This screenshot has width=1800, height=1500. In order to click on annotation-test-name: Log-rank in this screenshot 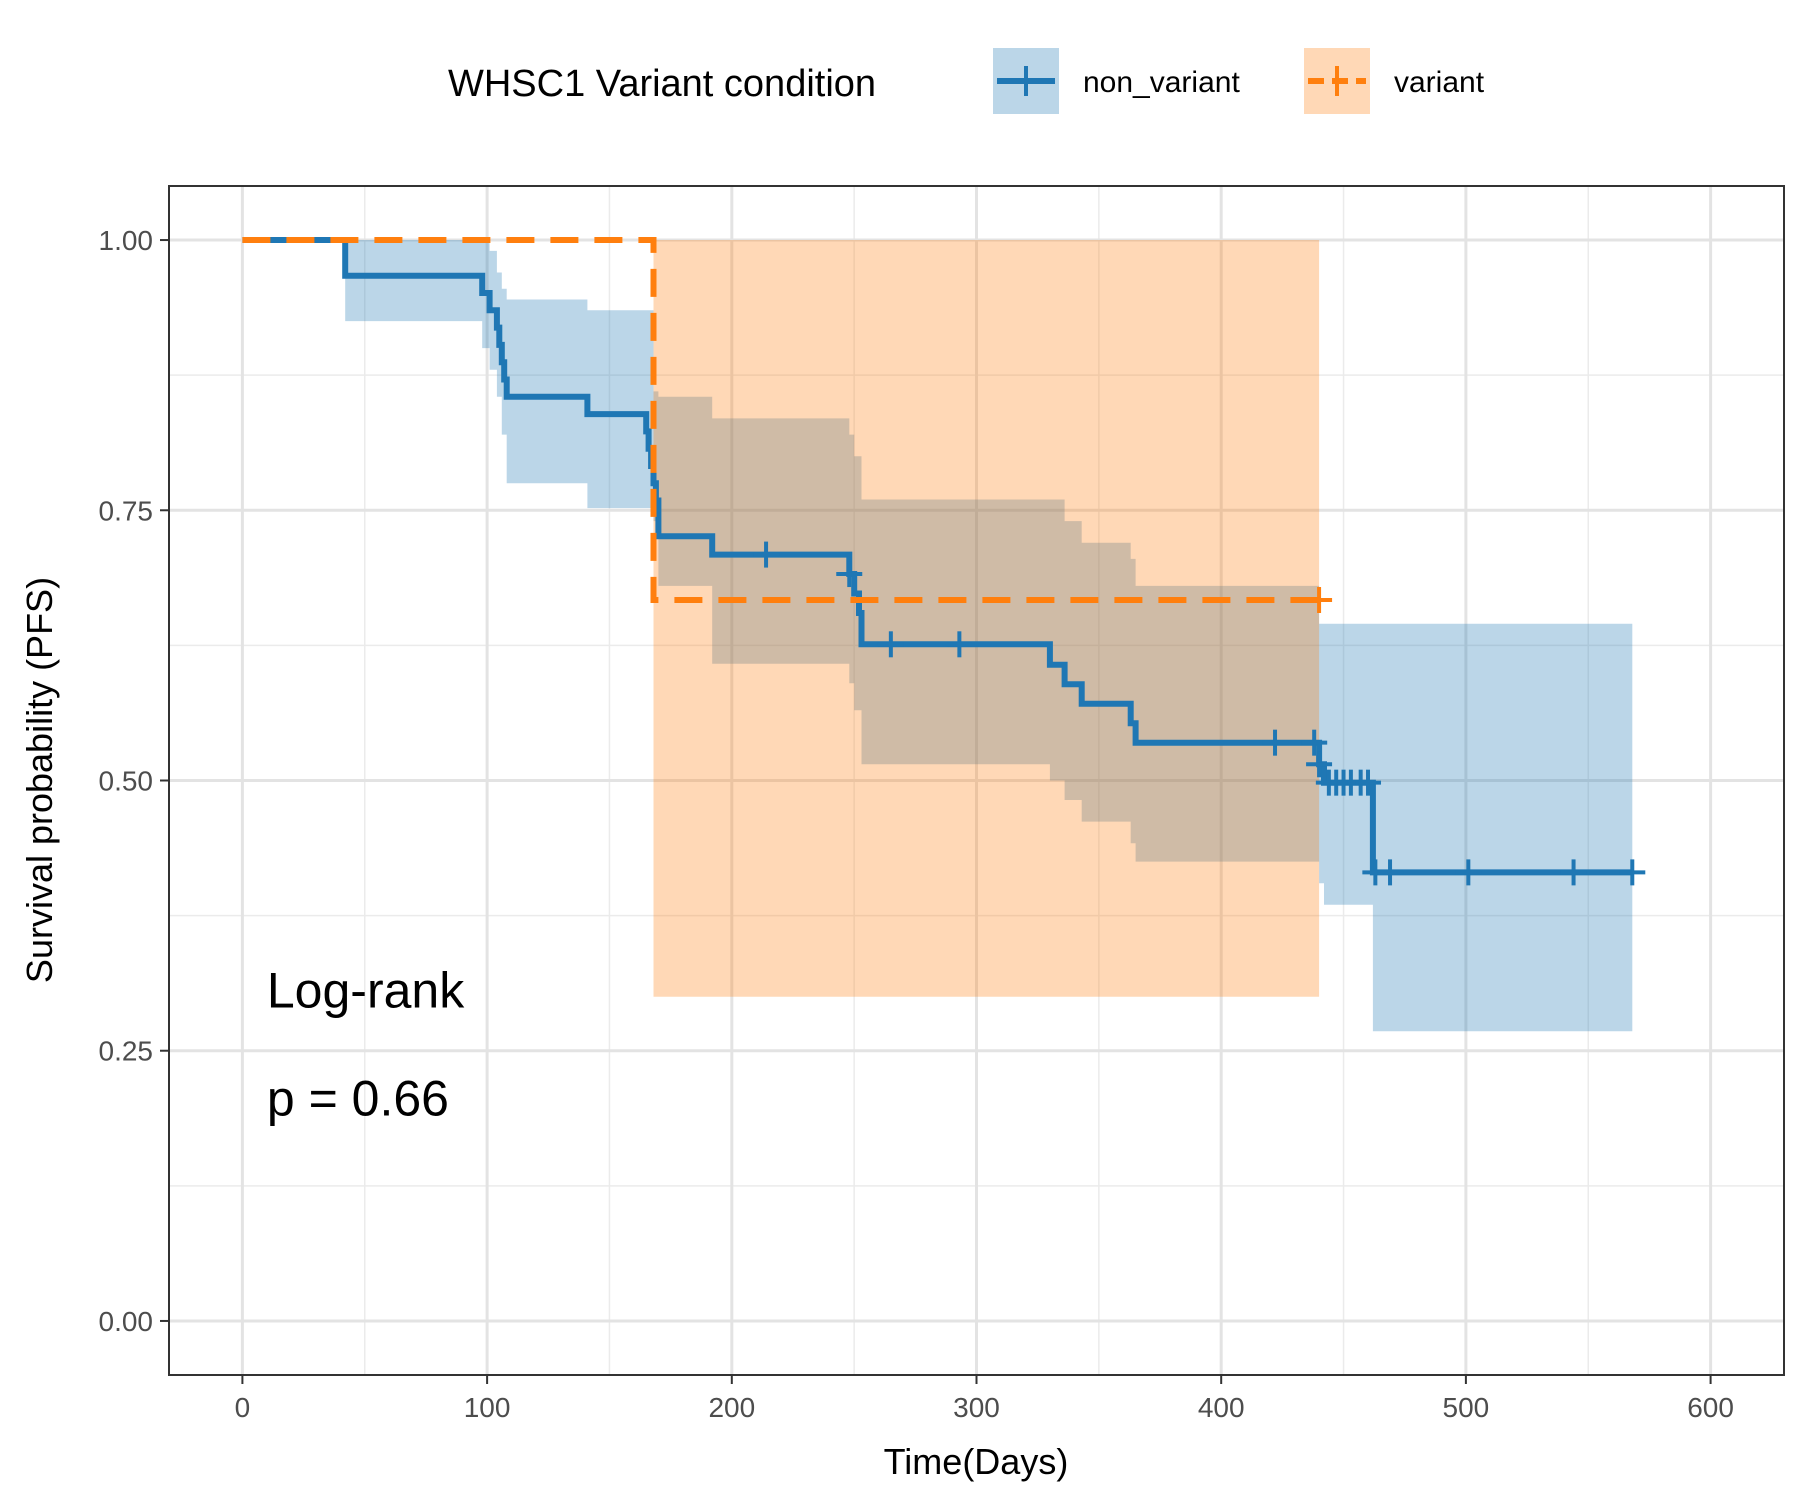, I will do `click(366, 990)`.